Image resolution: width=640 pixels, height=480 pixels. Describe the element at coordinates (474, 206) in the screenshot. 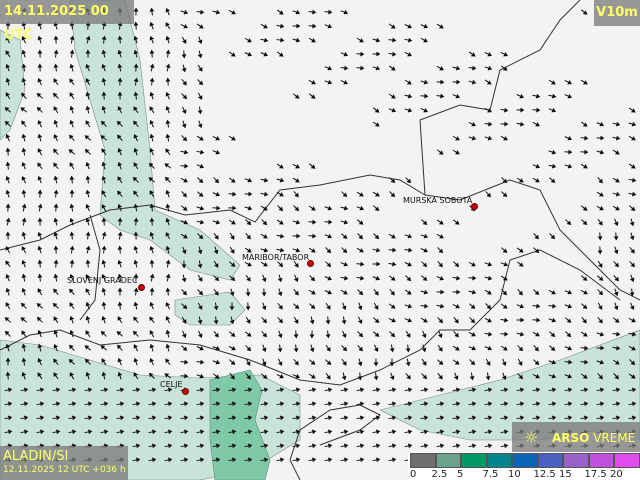

I see `city-marker` at that location.